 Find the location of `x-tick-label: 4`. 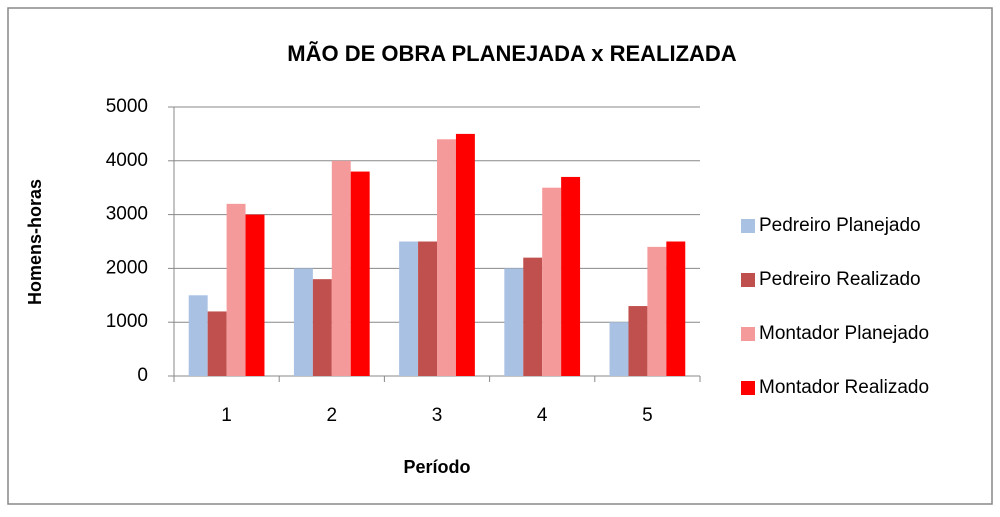

x-tick-label: 4 is located at coordinates (542, 415).